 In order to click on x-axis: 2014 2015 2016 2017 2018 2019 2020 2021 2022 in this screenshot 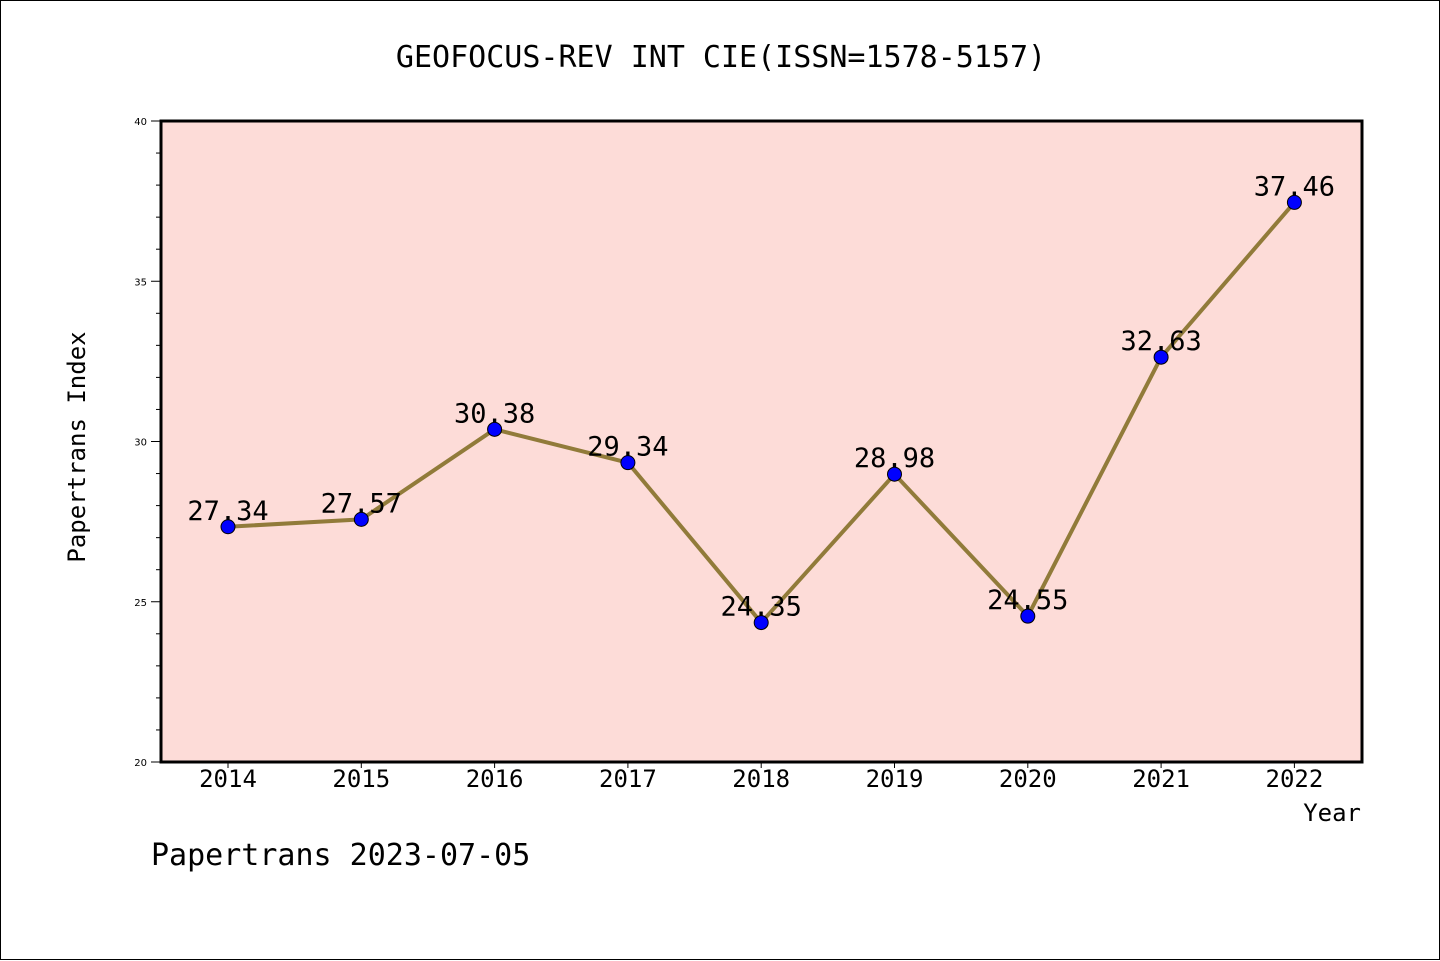, I will do `click(761, 777)`.